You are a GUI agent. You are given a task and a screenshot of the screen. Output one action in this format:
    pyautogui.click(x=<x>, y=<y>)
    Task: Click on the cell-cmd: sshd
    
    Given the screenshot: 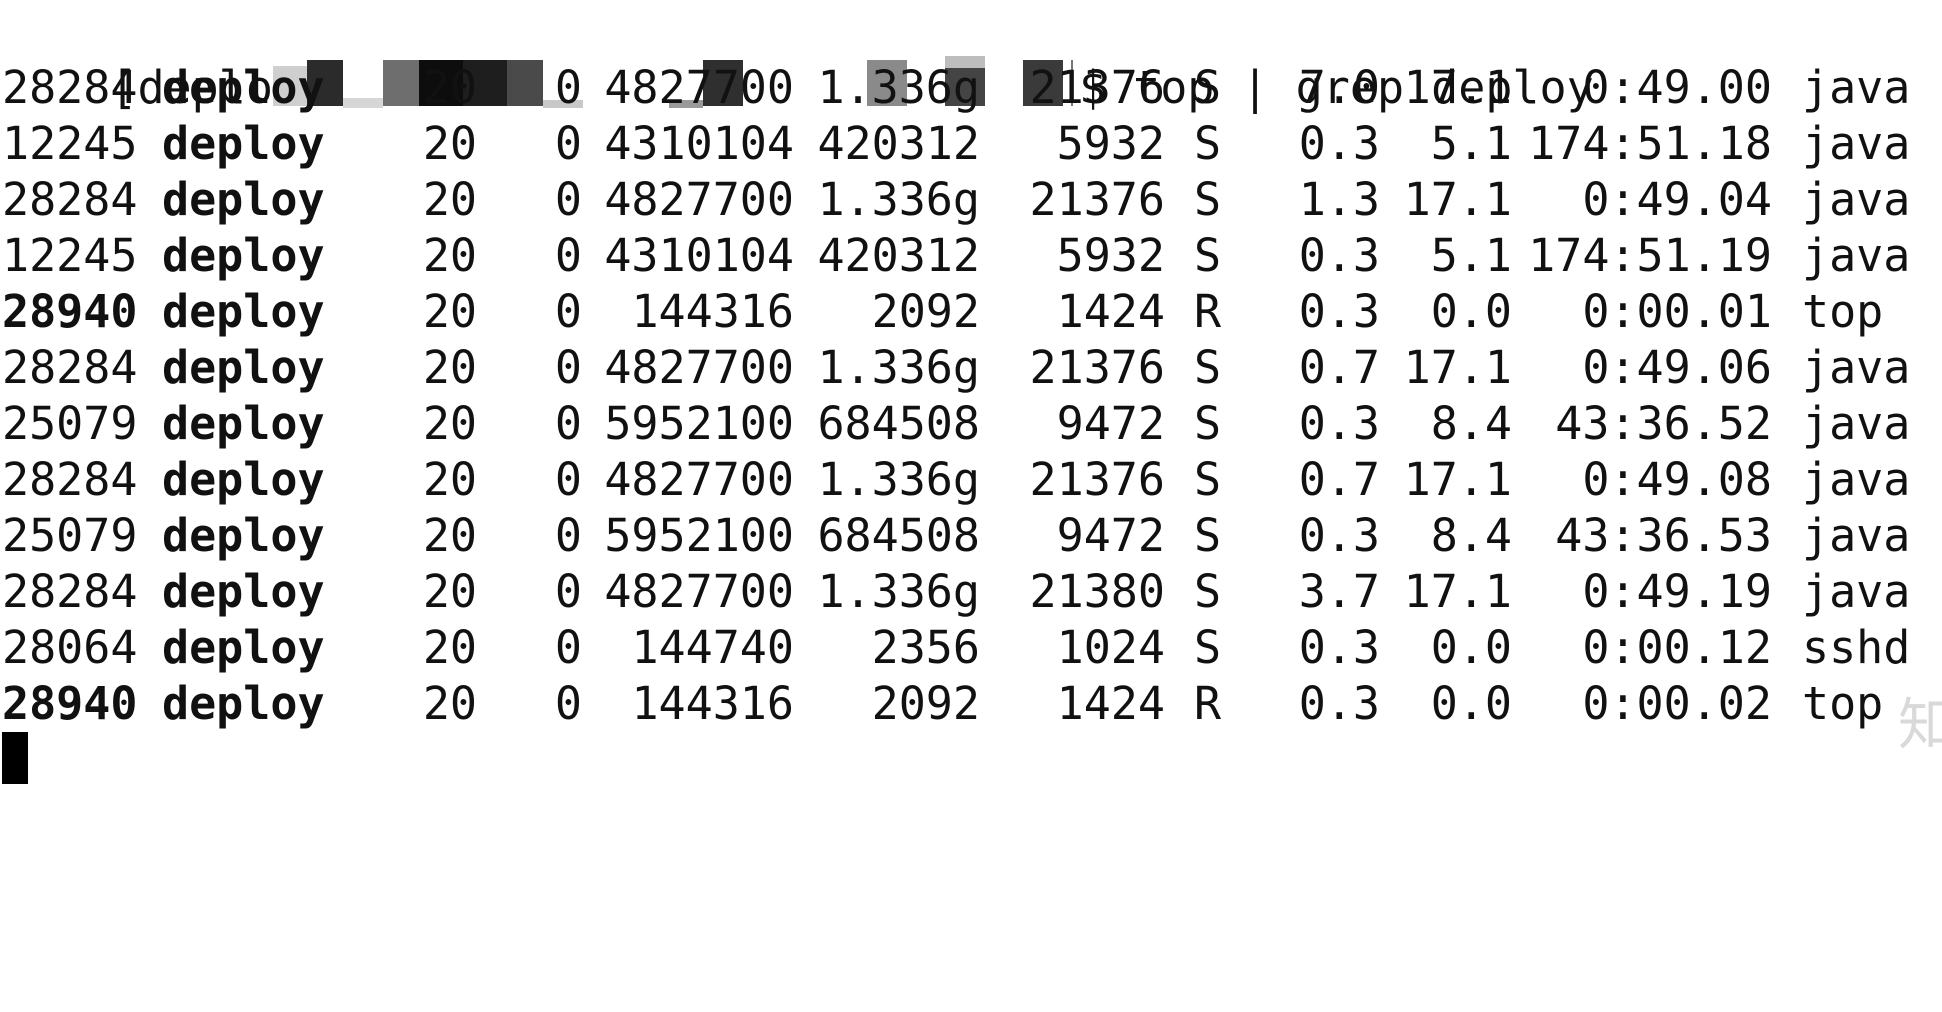 What is the action you would take?
    pyautogui.click(x=1856, y=647)
    